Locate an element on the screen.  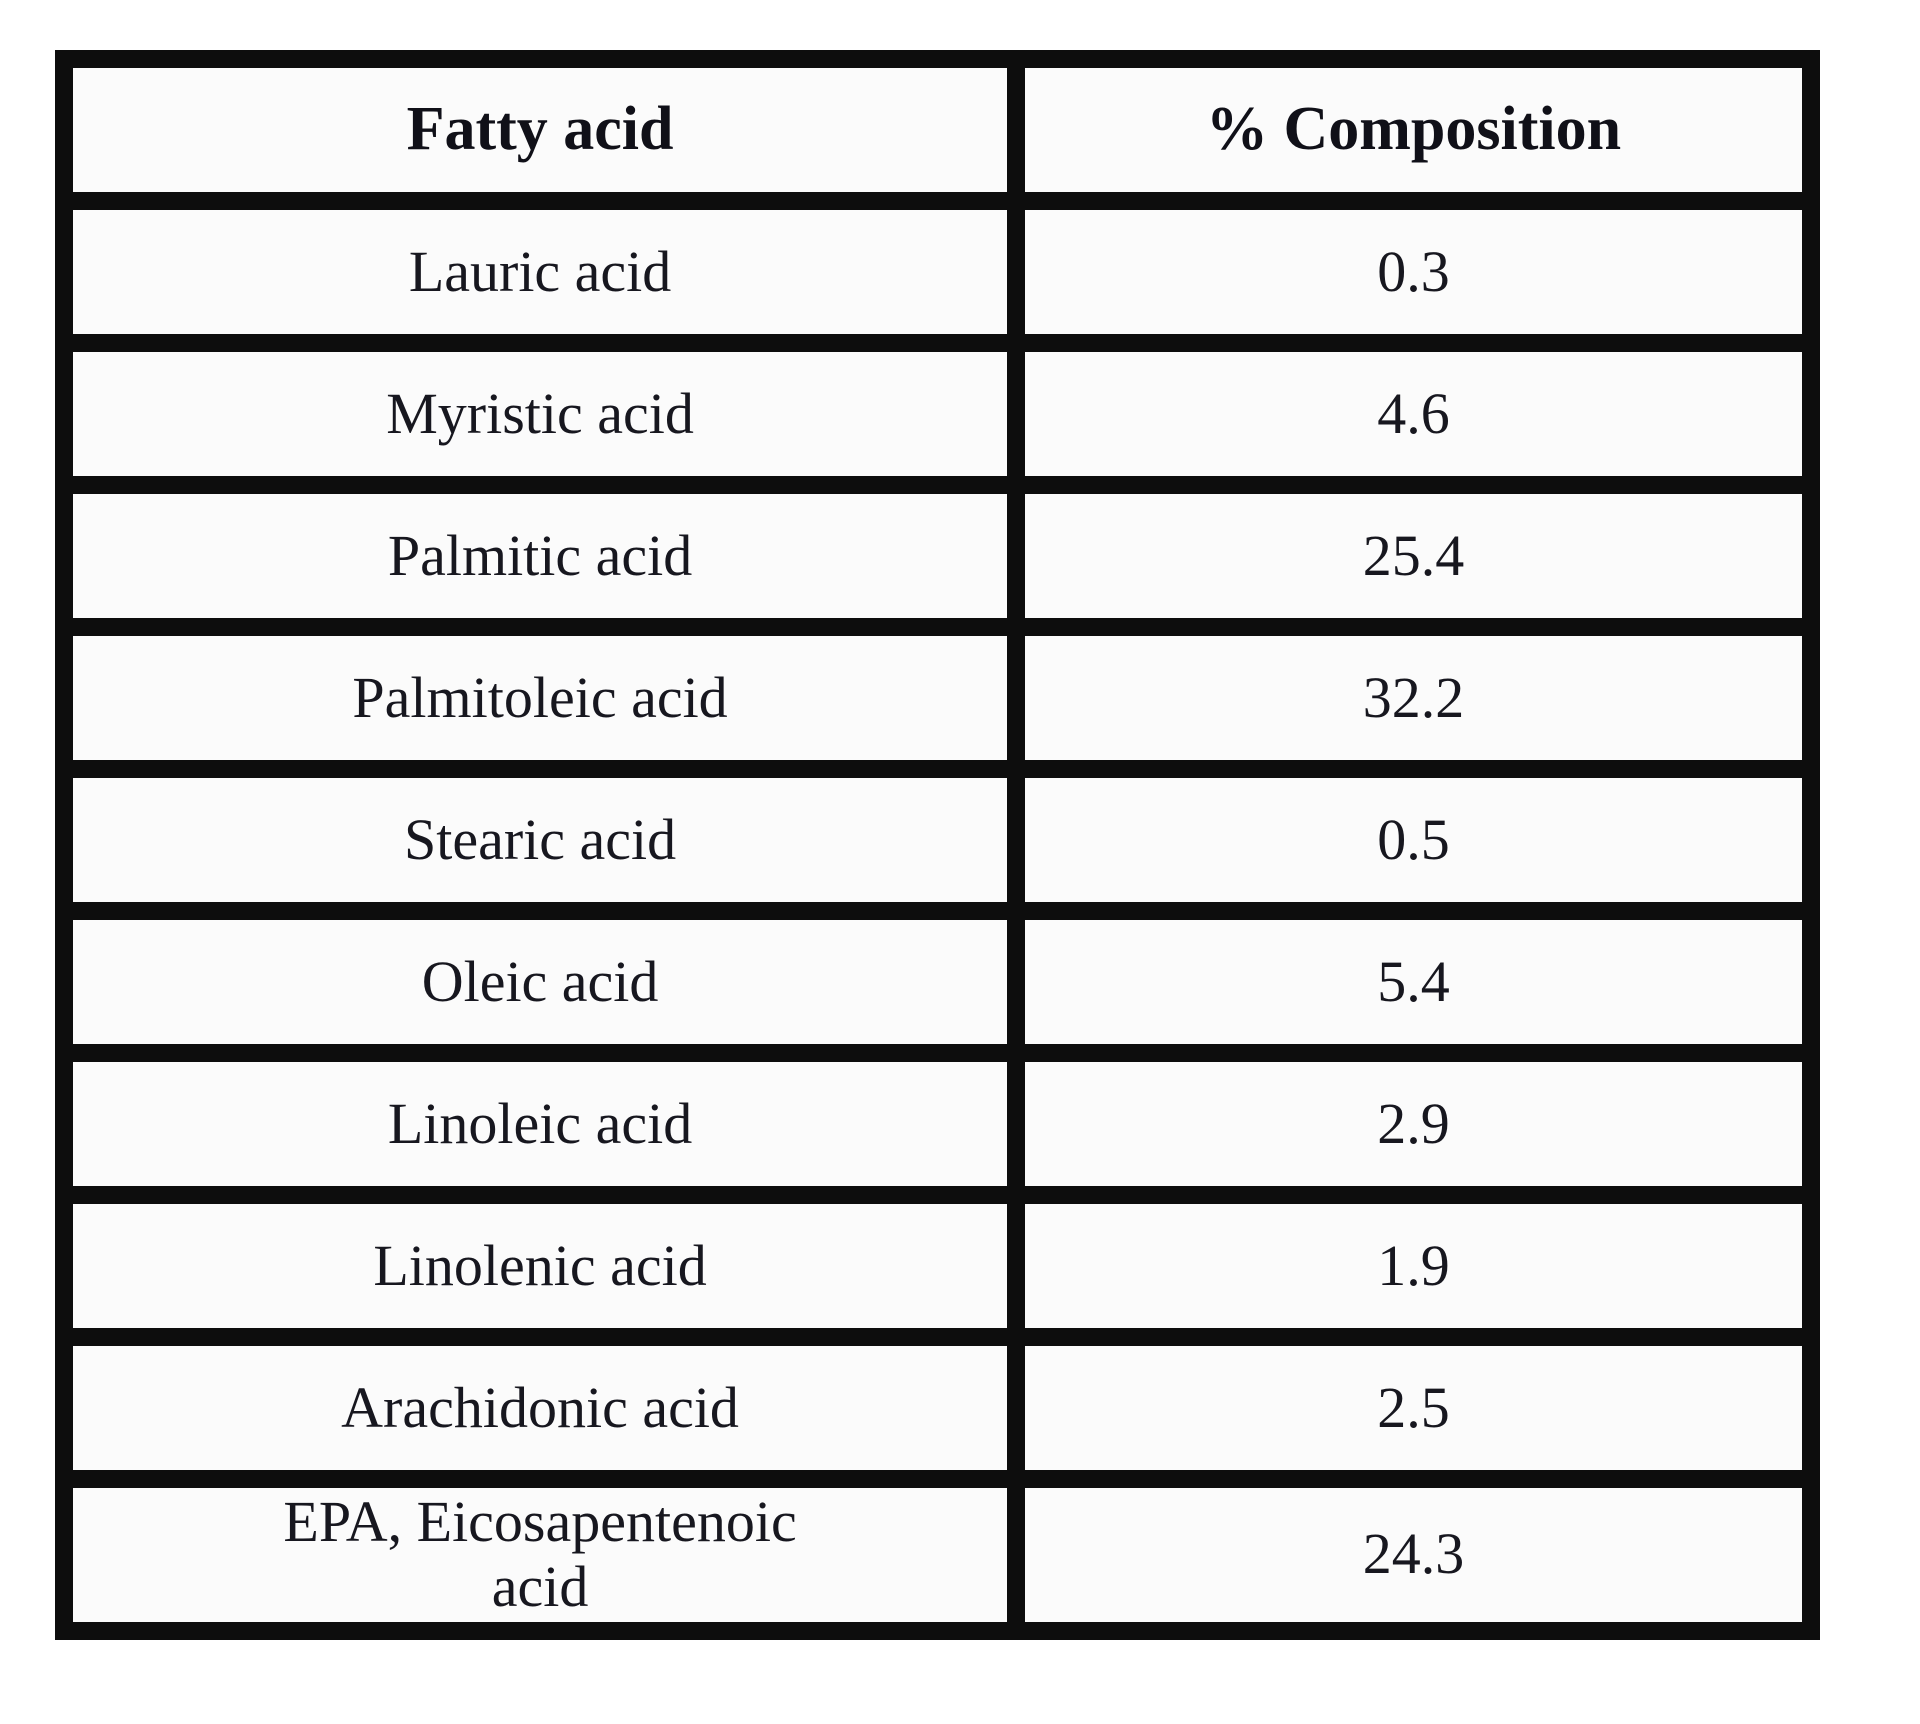
composition-value-cell: 1.9 is located at coordinates (1413, 1266).